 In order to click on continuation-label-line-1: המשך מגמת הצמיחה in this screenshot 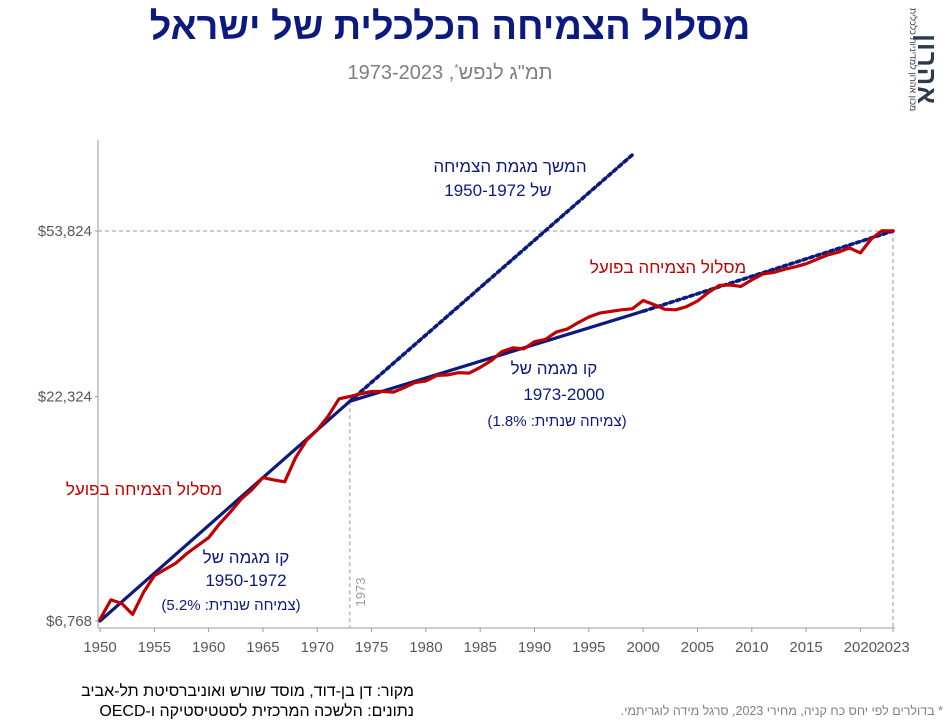, I will do `click(509, 166)`.